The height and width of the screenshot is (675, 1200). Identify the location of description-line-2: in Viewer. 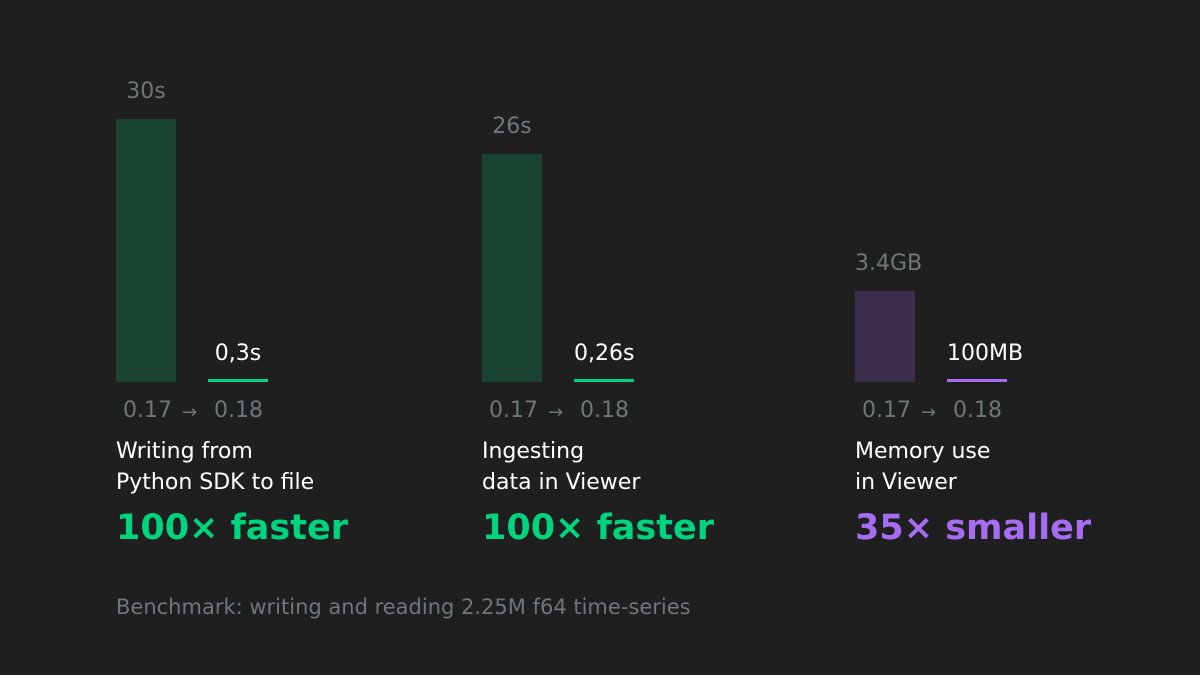
(906, 482).